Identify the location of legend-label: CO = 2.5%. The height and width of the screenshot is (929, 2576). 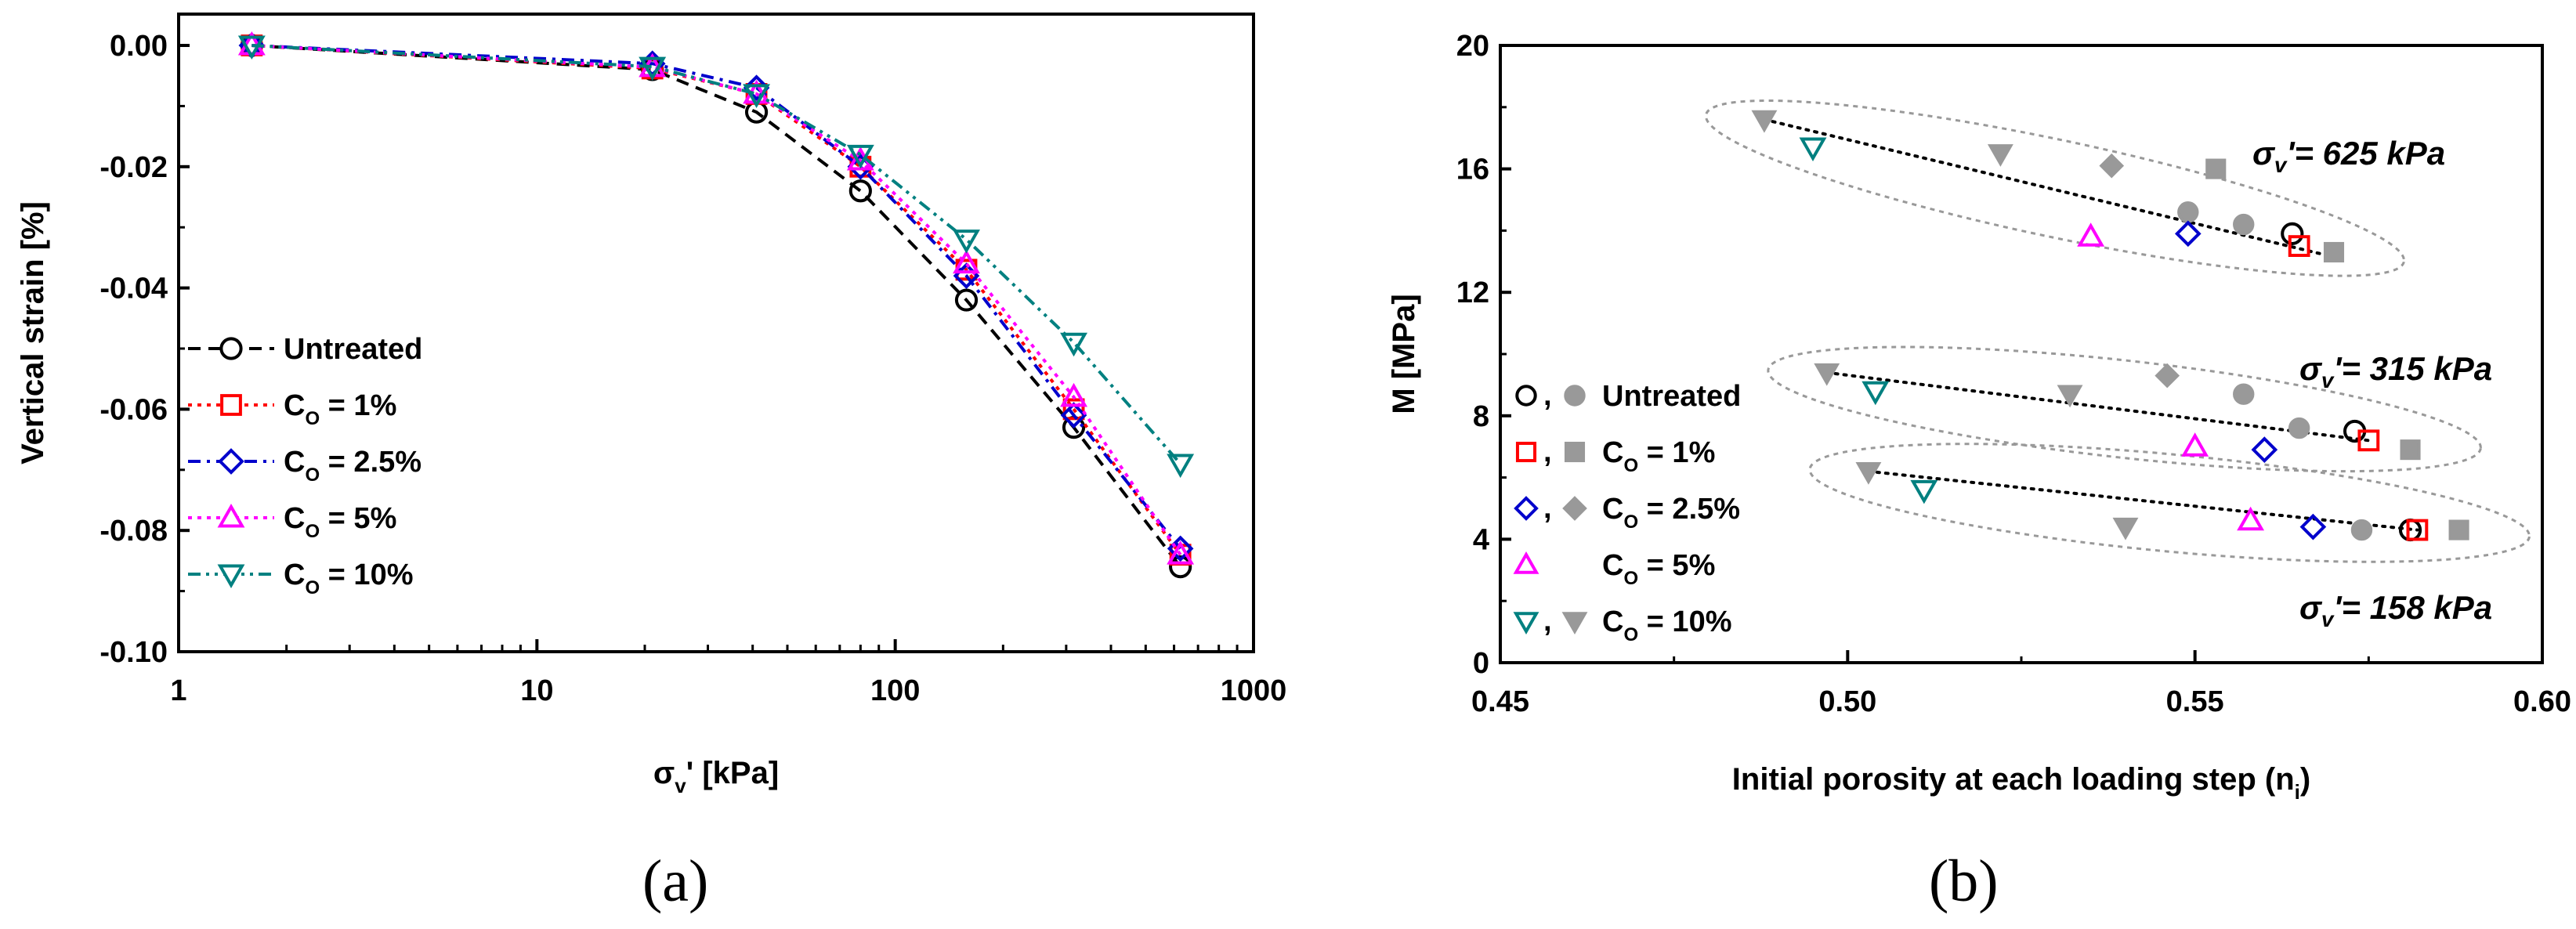
(352, 466).